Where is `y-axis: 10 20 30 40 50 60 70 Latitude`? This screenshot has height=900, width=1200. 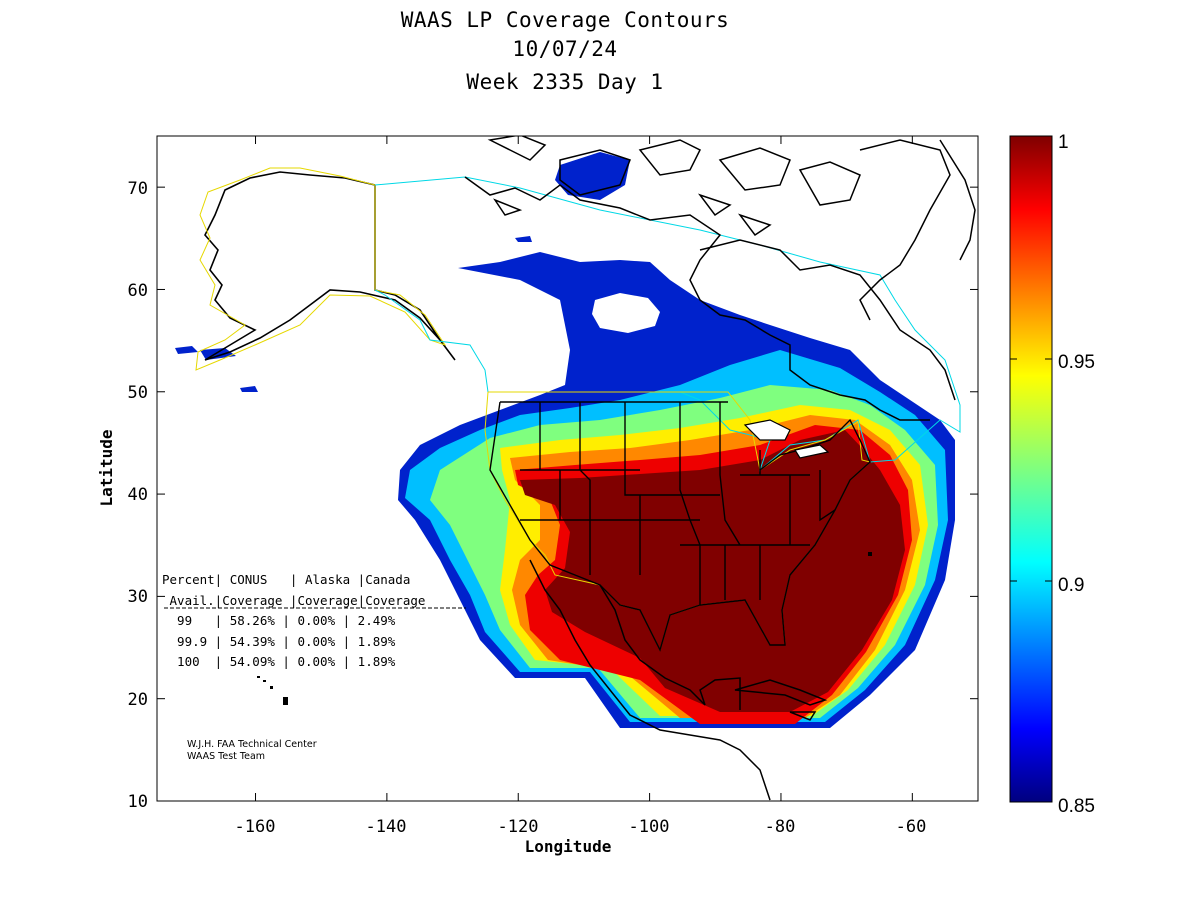
y-axis: 10 20 30 40 50 60 70 Latitude is located at coordinates (122, 495).